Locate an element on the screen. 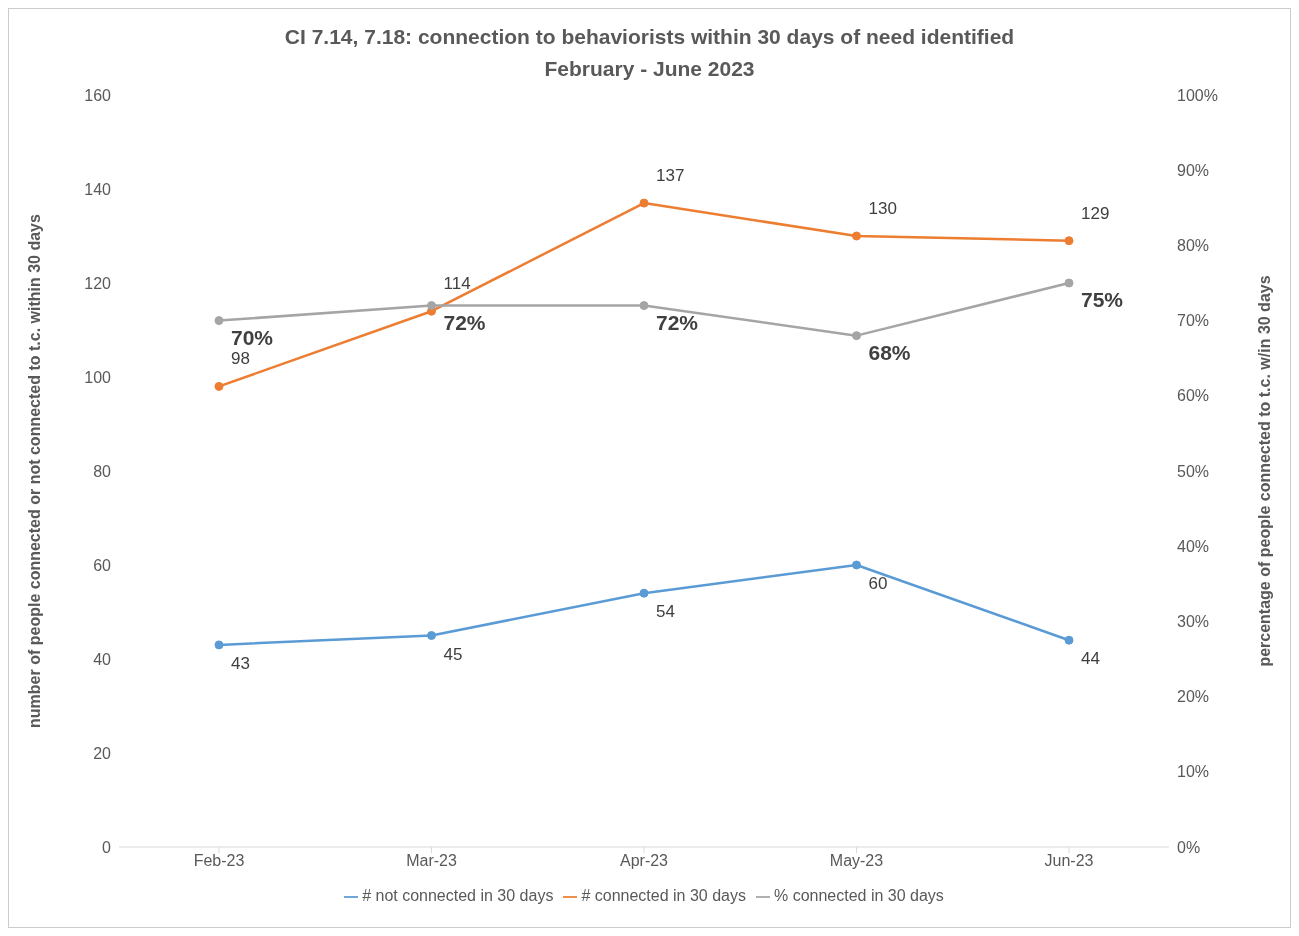 The image size is (1299, 936). legend-label: % connected in 30 days is located at coordinates (858, 895).